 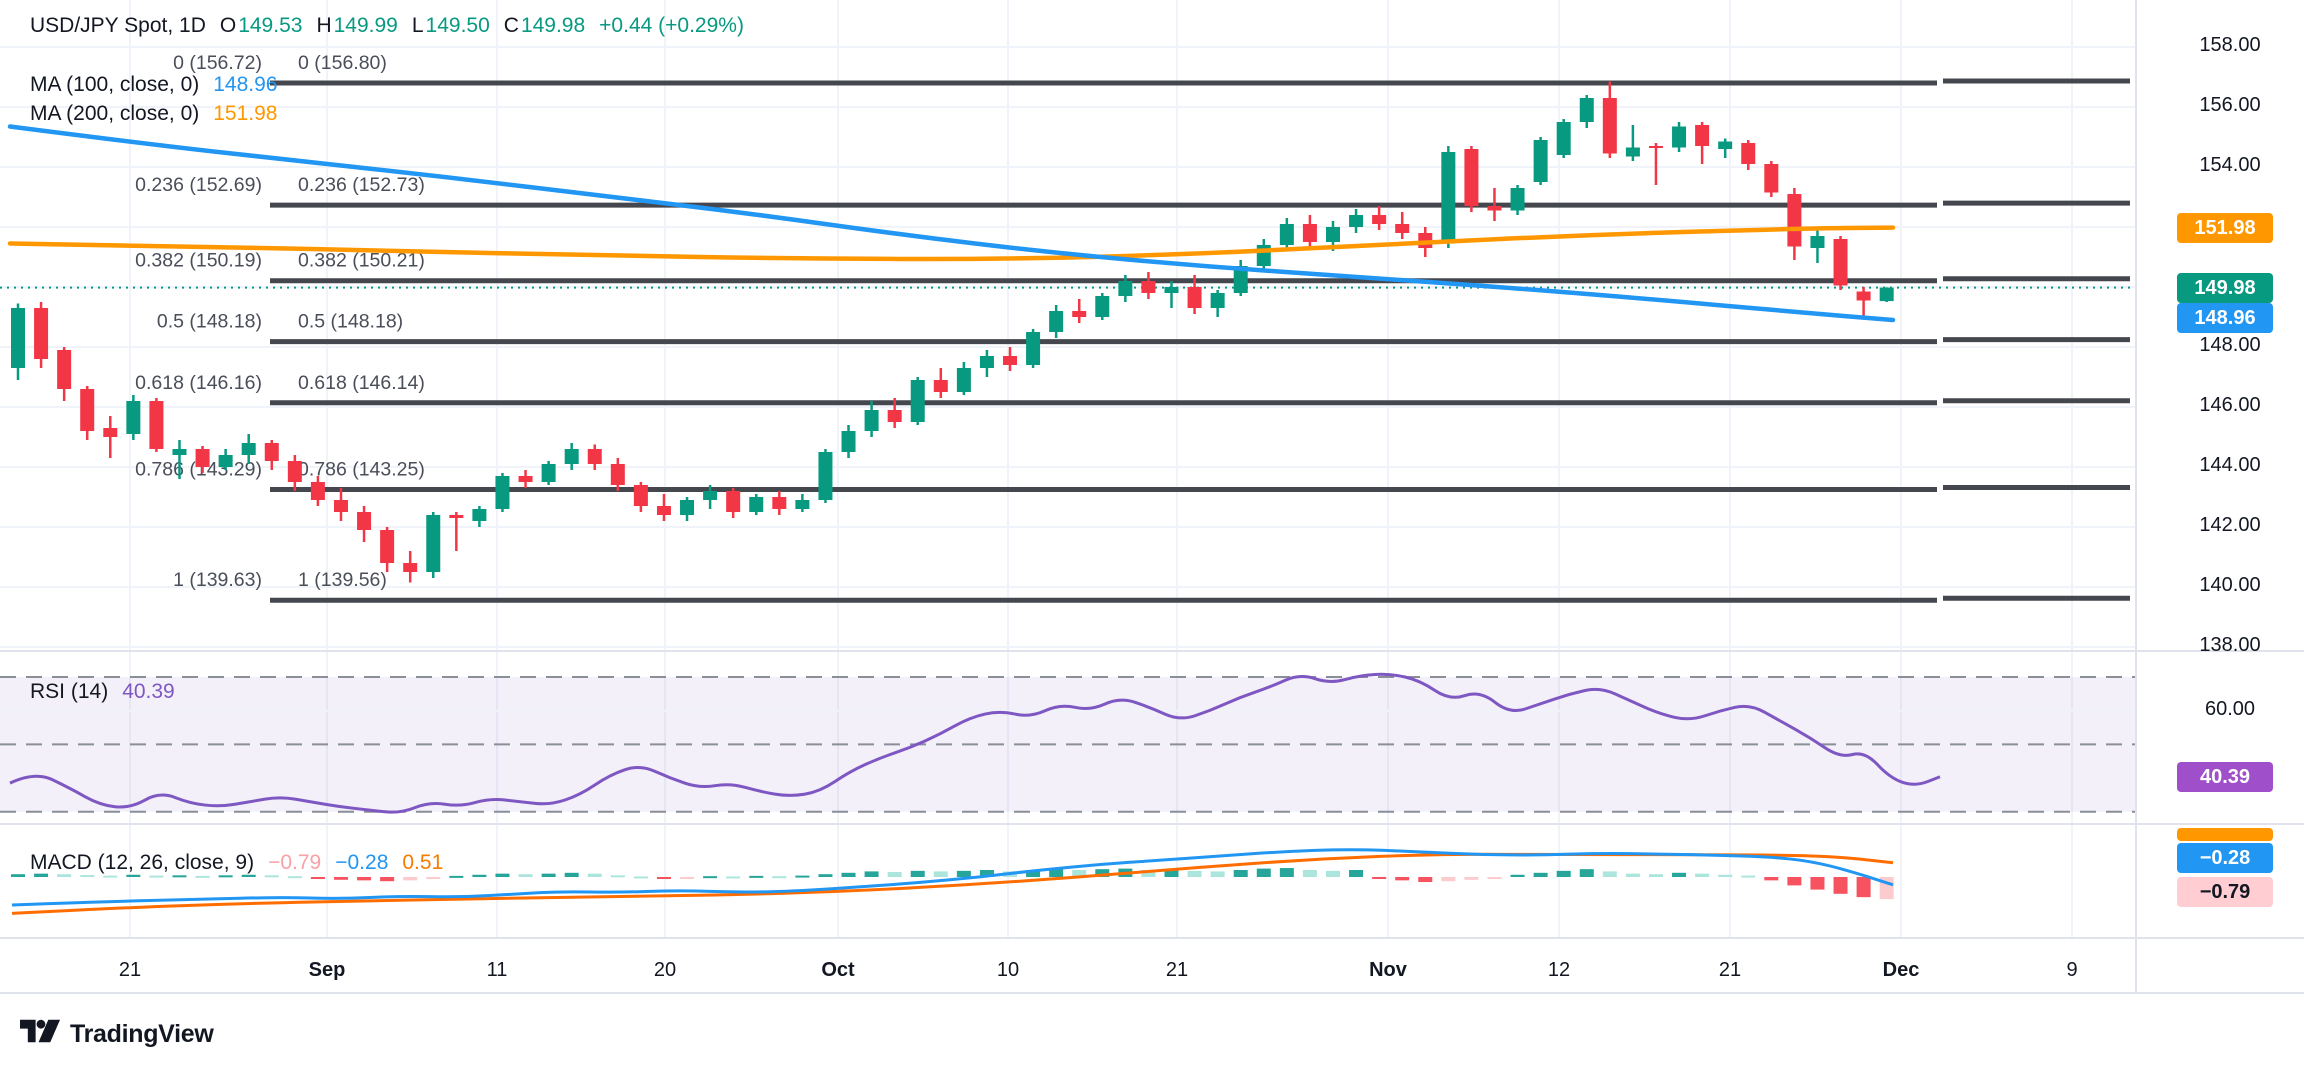 I want to click on time-axis-label: 11, so click(x=497, y=970).